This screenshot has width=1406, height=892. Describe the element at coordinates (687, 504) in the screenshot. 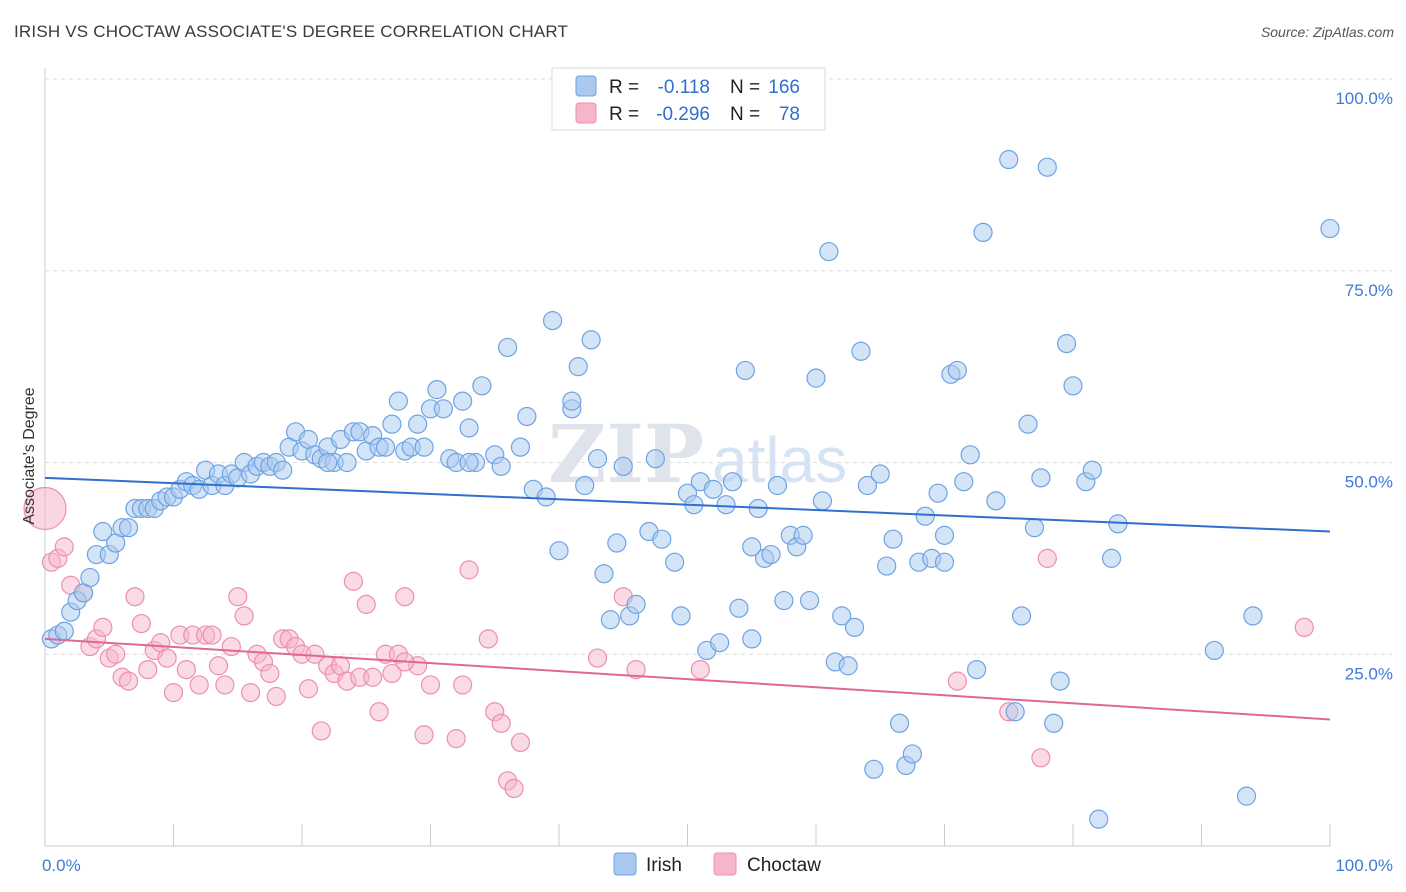

I see `irish-trend-line` at that location.